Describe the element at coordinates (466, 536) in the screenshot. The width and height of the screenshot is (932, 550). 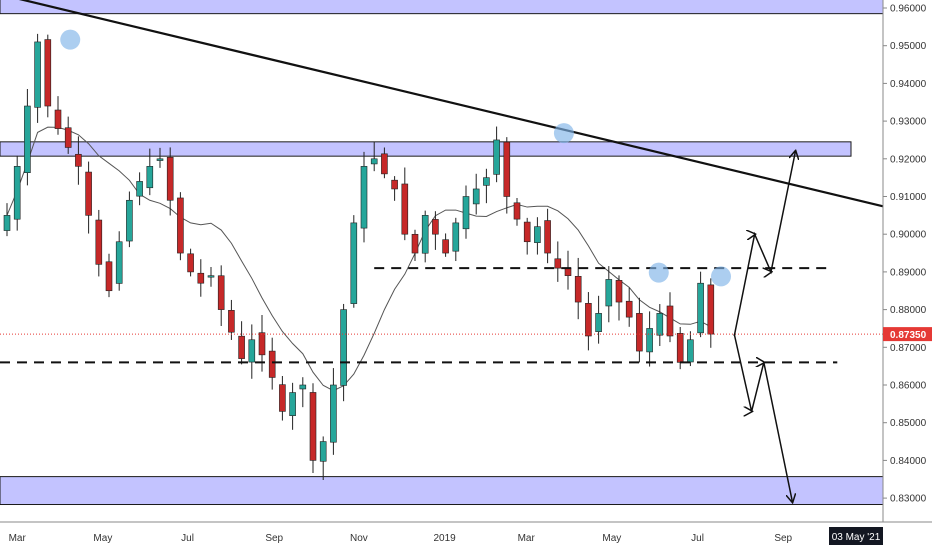
I see `time-axis-panel` at that location.